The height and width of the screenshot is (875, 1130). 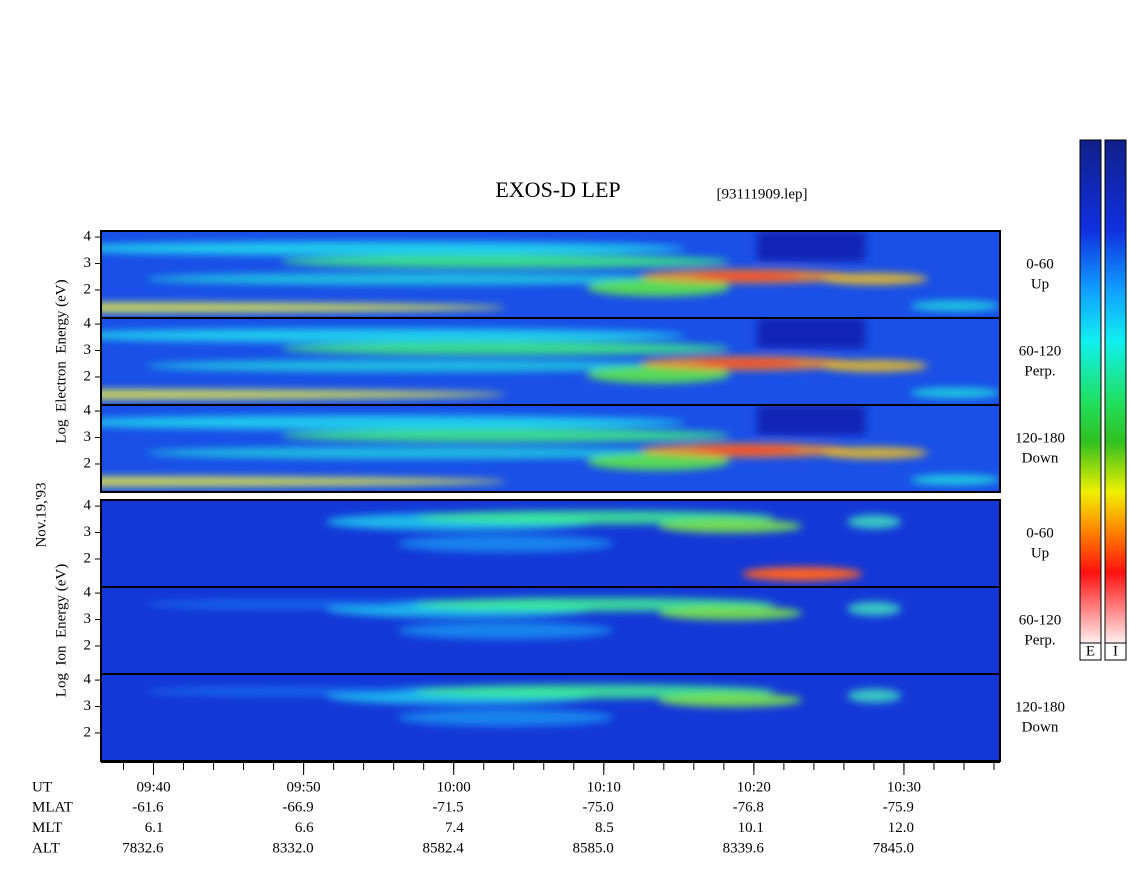 I want to click on row-value: -71.5, so click(x=447, y=807).